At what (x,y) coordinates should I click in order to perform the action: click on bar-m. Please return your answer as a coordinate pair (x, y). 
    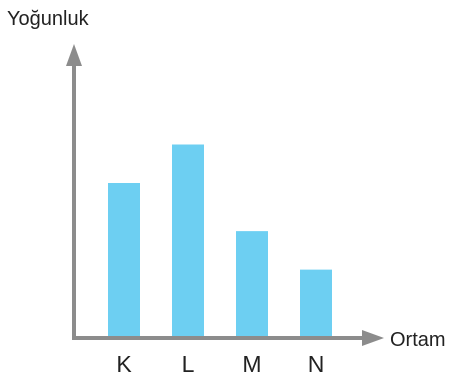
    Looking at the image, I should click on (252, 284).